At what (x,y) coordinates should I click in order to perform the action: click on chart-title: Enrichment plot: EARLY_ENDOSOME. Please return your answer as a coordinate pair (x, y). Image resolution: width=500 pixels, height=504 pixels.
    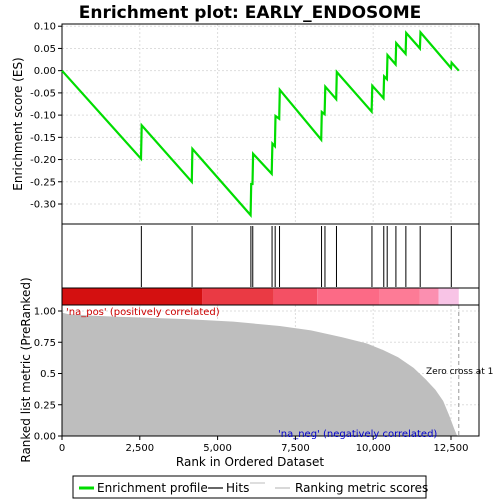
    Looking at the image, I should click on (250, 13).